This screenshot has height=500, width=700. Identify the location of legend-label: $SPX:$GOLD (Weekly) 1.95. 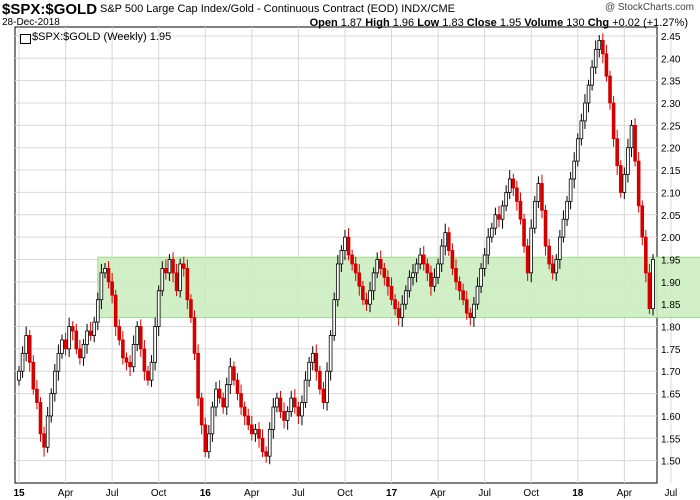
(102, 37).